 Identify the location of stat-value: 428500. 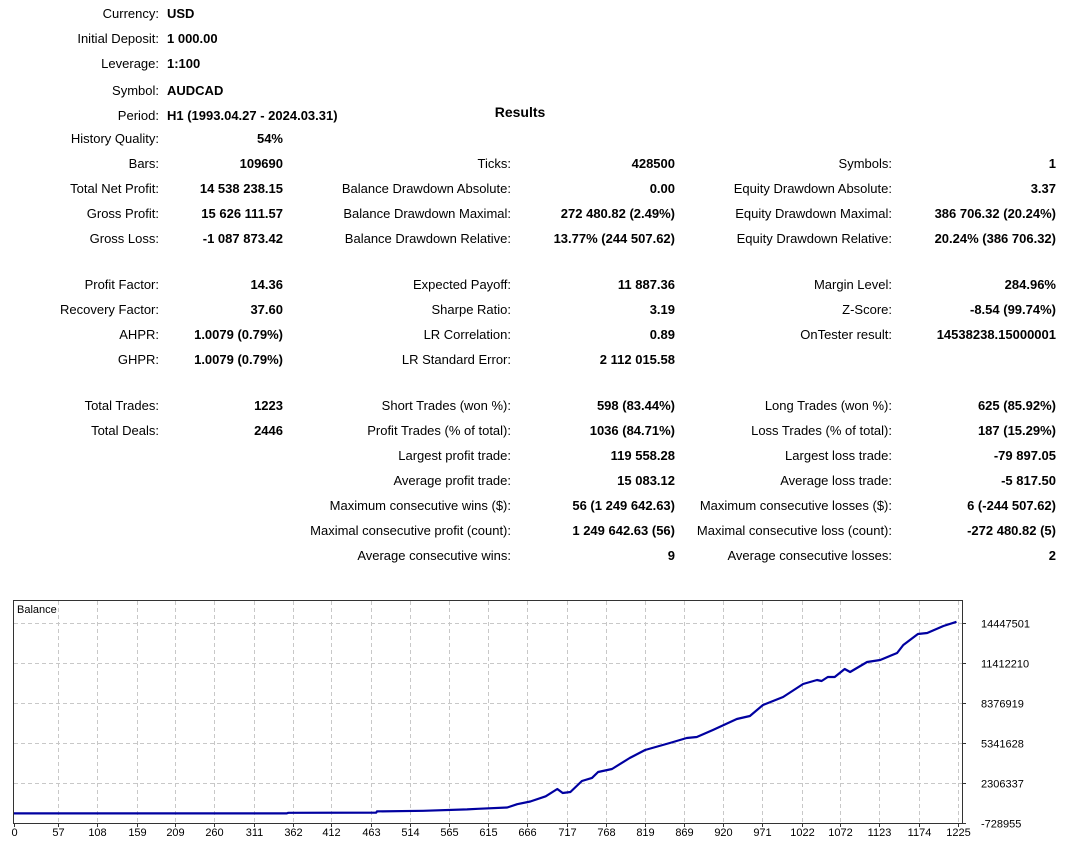
(653, 163).